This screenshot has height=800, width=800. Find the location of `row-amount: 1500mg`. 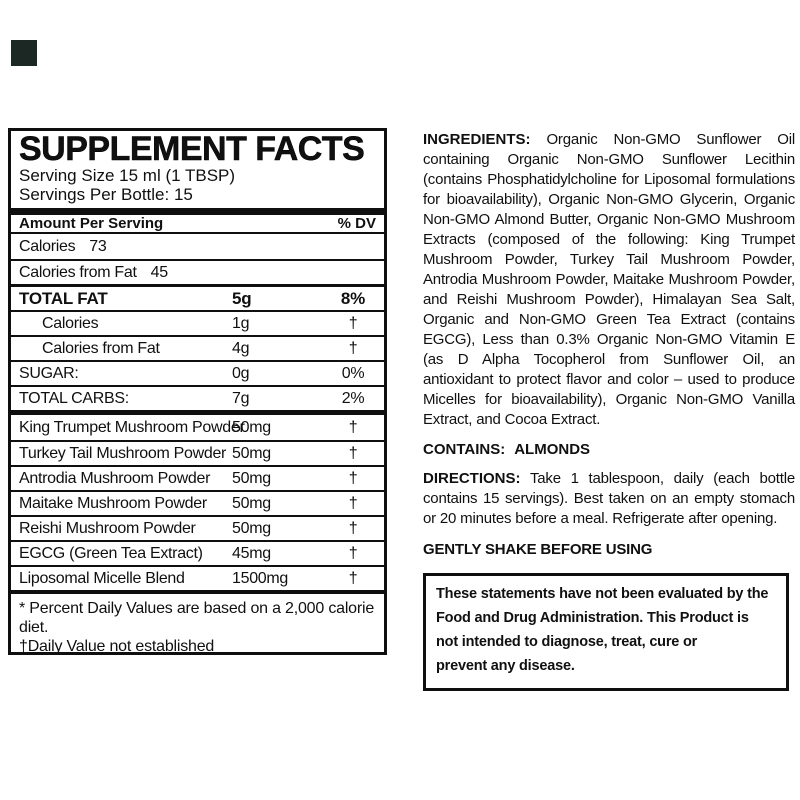

row-amount: 1500mg is located at coordinates (260, 578).